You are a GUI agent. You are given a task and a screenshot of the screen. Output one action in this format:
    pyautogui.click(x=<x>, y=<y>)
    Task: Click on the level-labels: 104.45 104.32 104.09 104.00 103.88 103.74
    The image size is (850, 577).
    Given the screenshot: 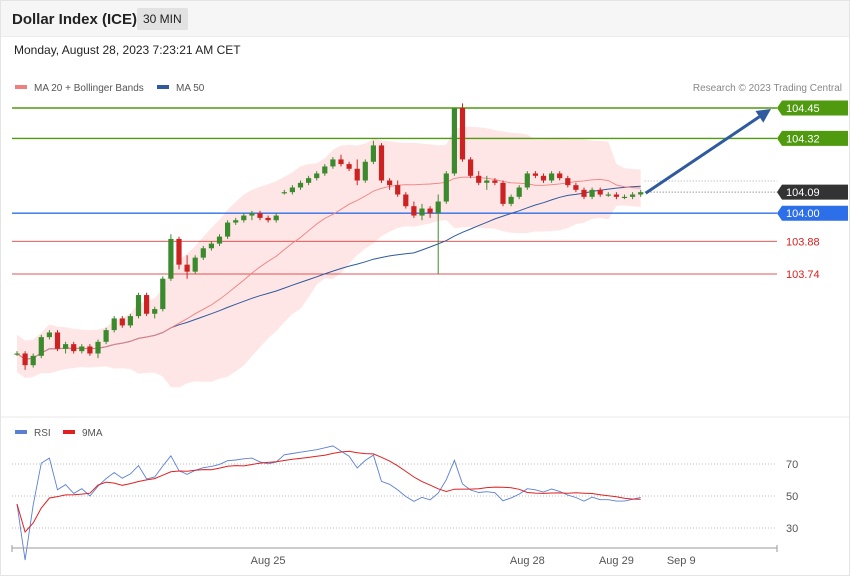 What is the action you would take?
    pyautogui.click(x=812, y=190)
    